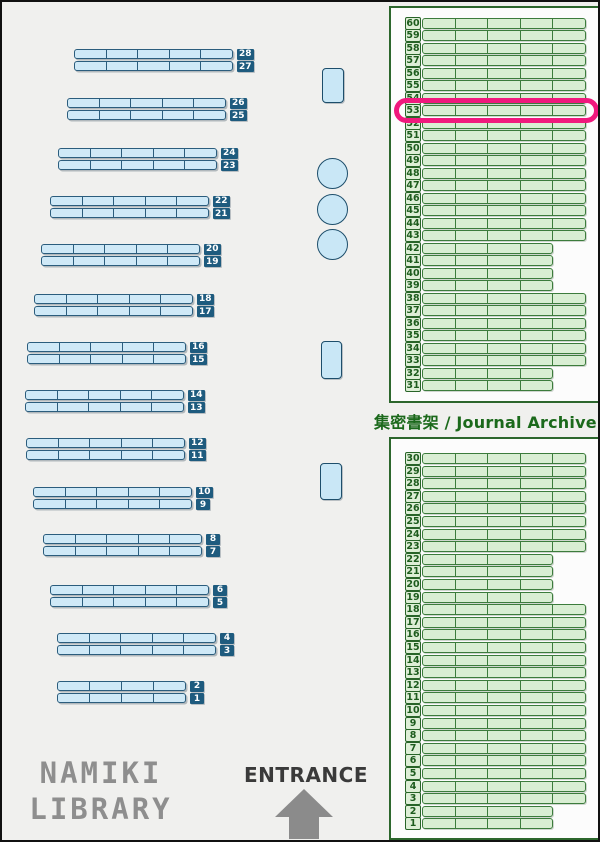  What do you see at coordinates (413, 261) in the screenshot?
I see `archive-shelf-number-41: 41` at bounding box center [413, 261].